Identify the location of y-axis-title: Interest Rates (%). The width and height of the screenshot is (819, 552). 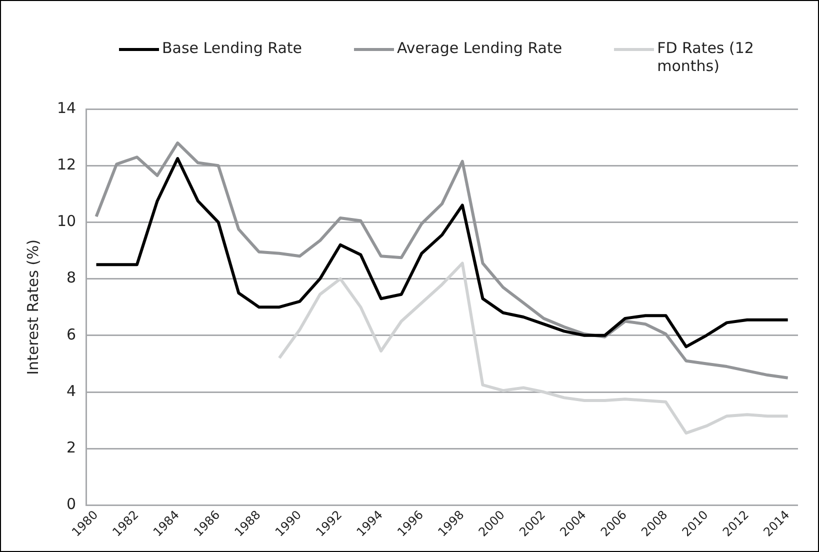
(33, 307).